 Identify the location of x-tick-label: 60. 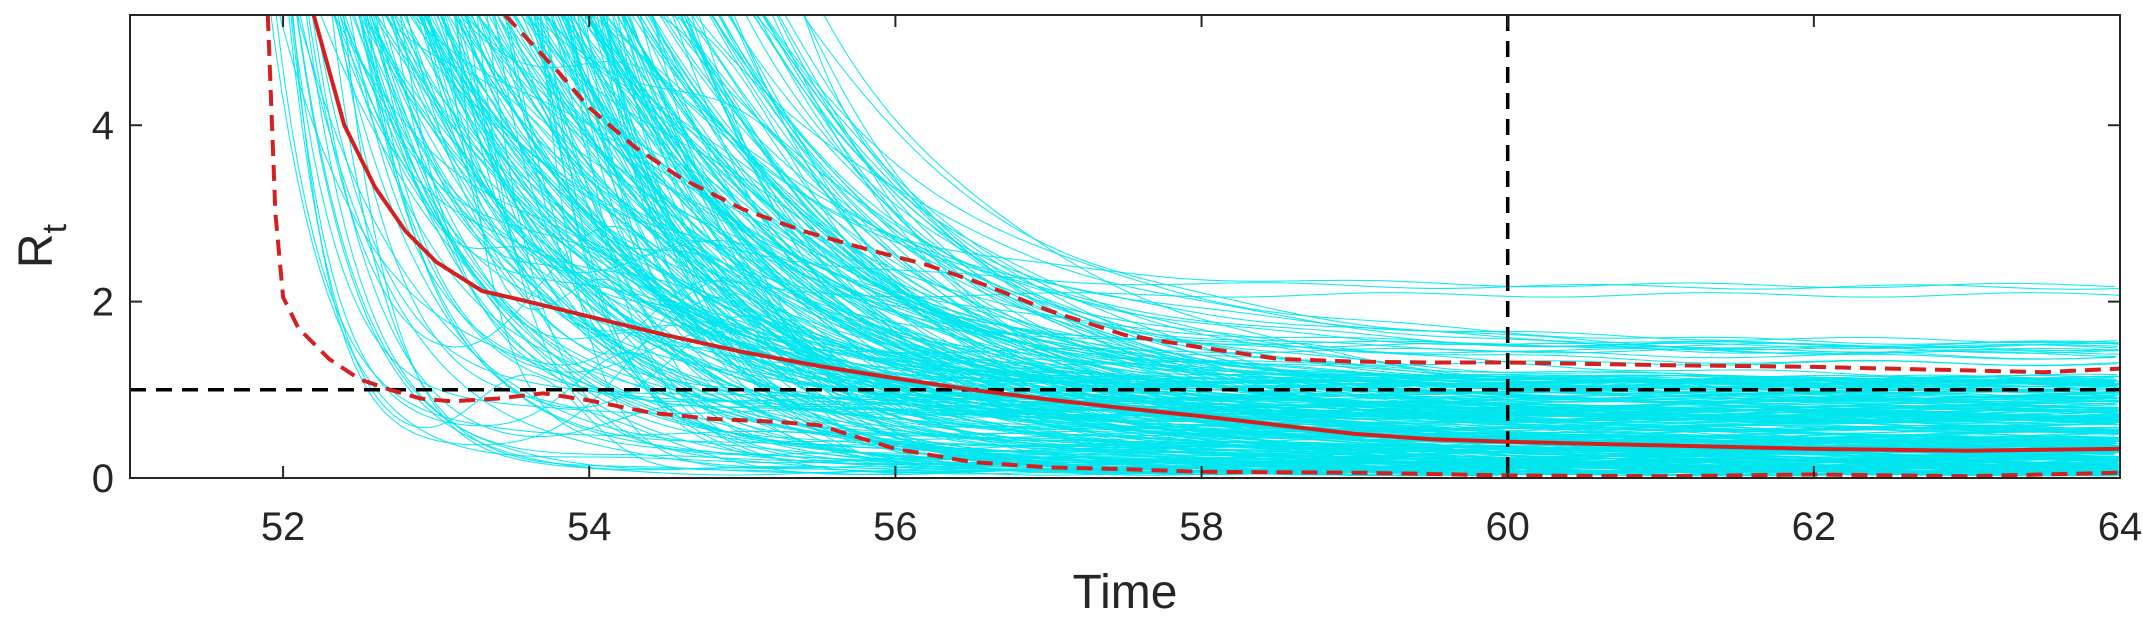
(1507, 527).